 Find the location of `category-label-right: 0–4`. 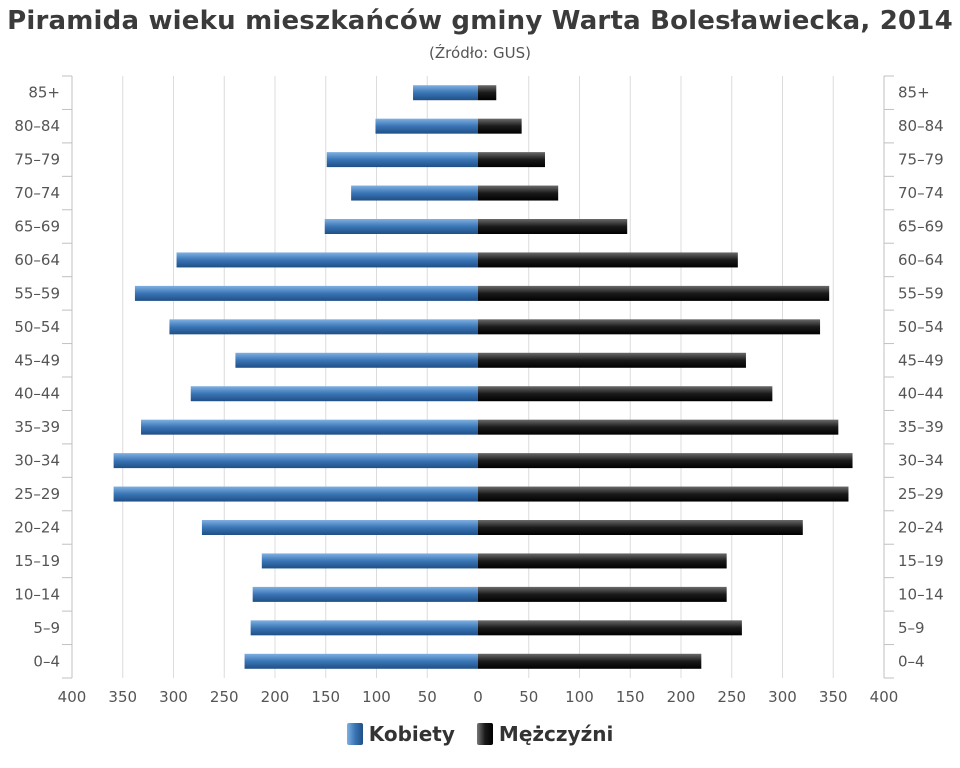

category-label-right: 0–4 is located at coordinates (911, 661).